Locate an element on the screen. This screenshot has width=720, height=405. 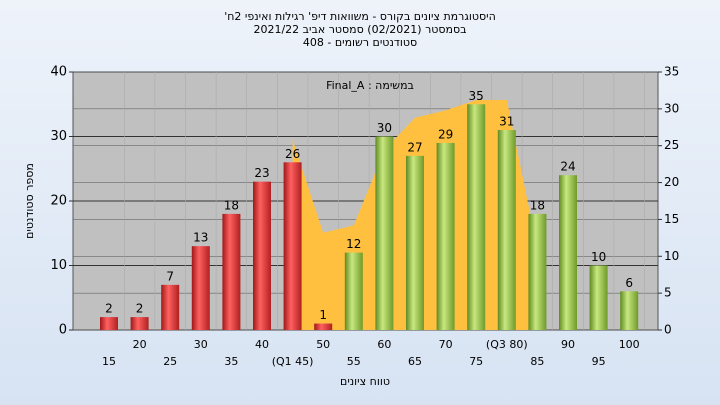
y2-tick-label: 15 is located at coordinates (671, 219).